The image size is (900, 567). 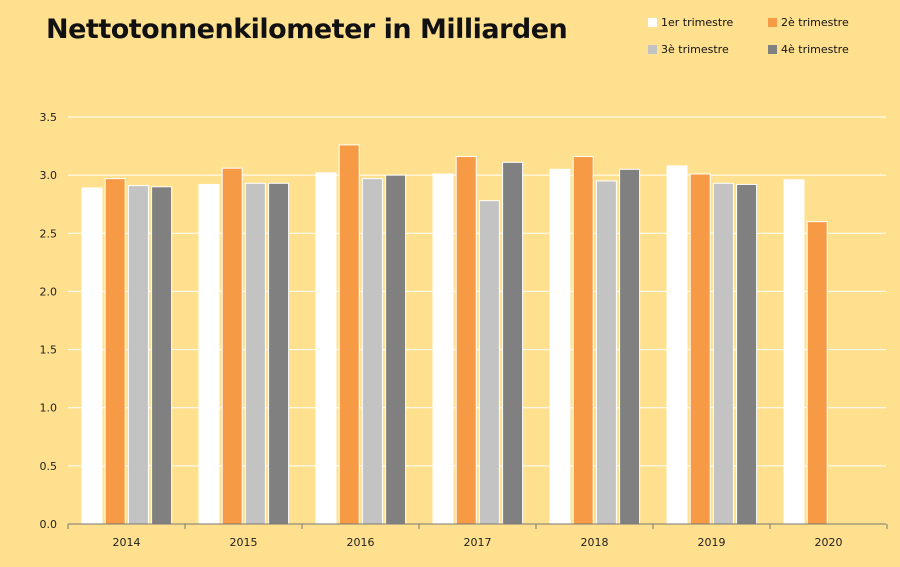 I want to click on x-tick-label: 2017, so click(x=478, y=542).